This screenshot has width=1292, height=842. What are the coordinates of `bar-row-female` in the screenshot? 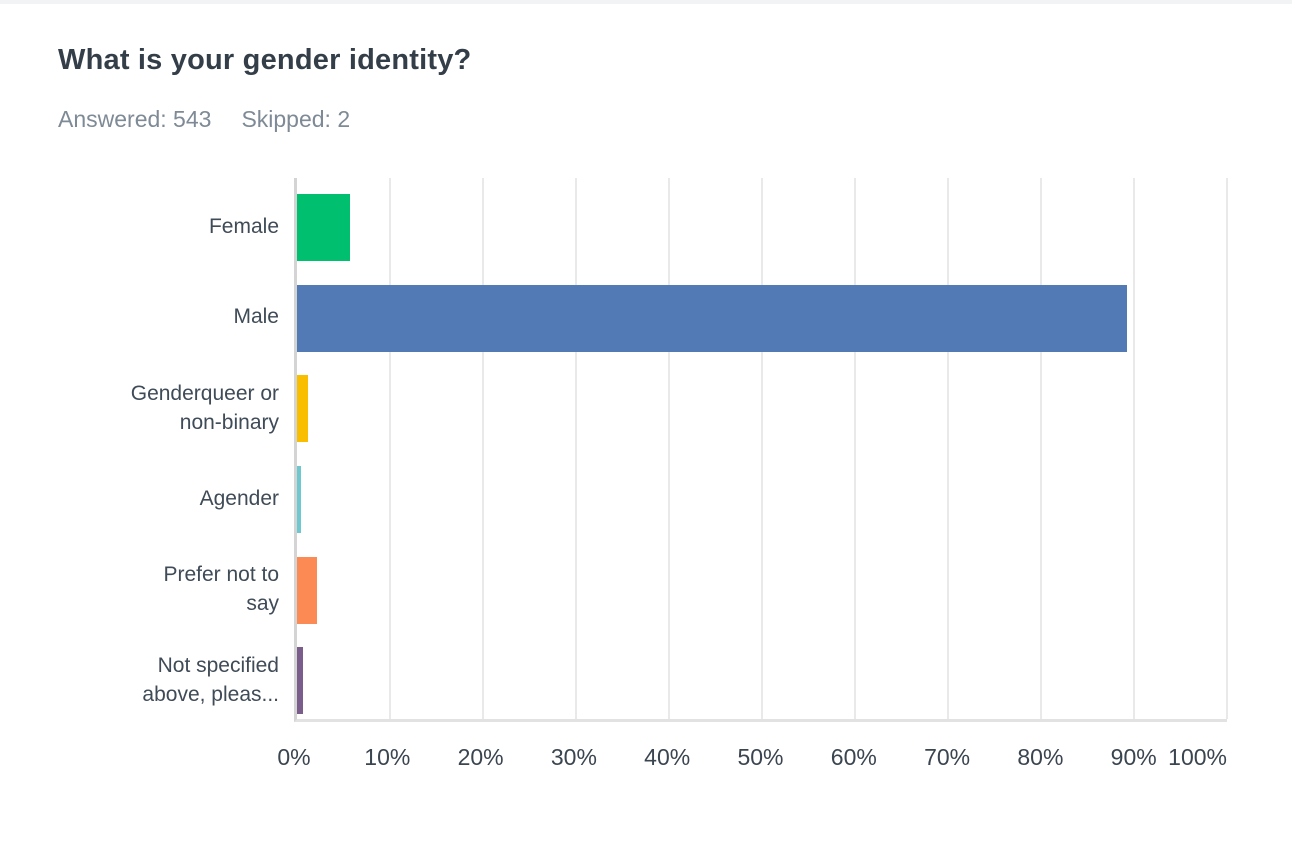 It's located at (762, 223).